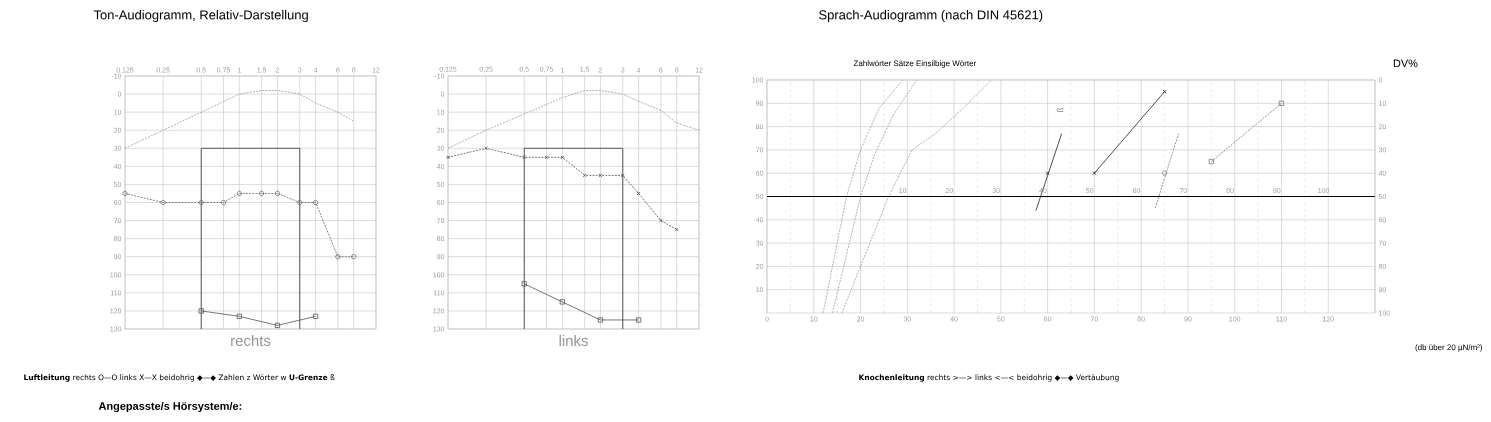 This screenshot has width=1491, height=422. I want to click on chart-title: Ton-Audiogramm, Relativ-Darstellung, so click(200, 16).